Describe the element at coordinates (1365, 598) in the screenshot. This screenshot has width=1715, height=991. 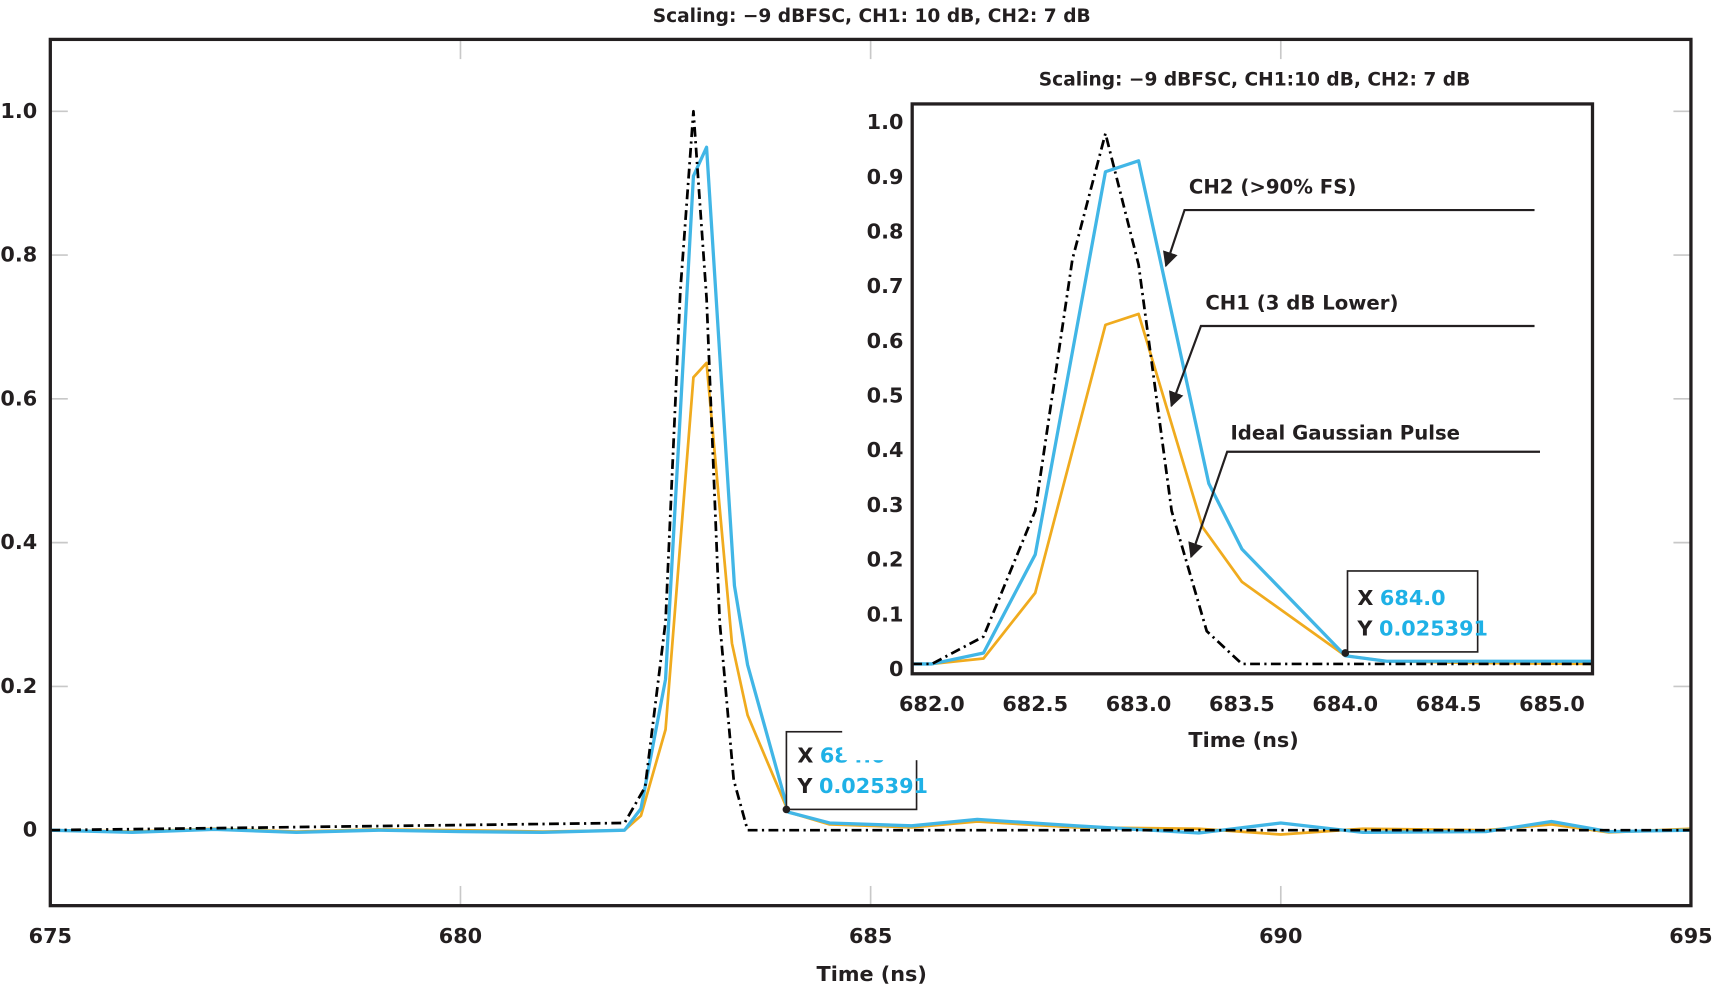
I see `inset-datatip-x-label: X` at that location.